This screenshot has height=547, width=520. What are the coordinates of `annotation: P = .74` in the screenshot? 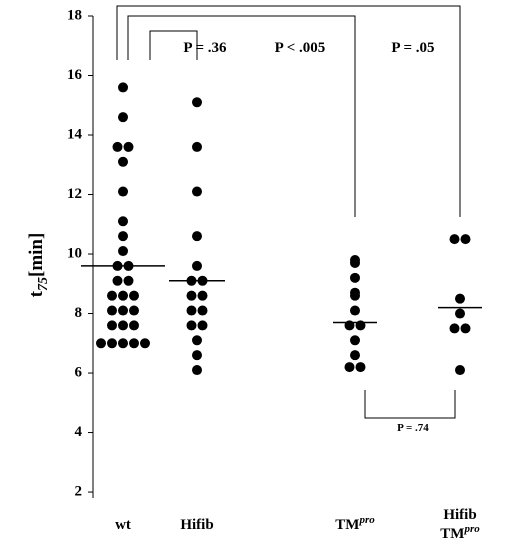 It's located at (413, 428).